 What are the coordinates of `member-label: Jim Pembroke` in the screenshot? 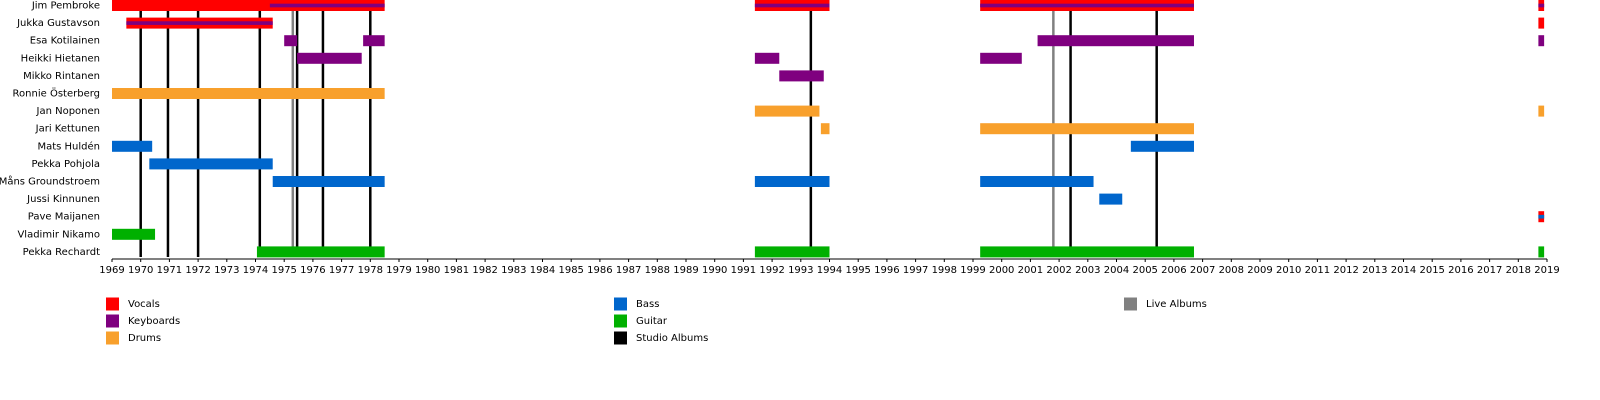 It's located at (65, 6).